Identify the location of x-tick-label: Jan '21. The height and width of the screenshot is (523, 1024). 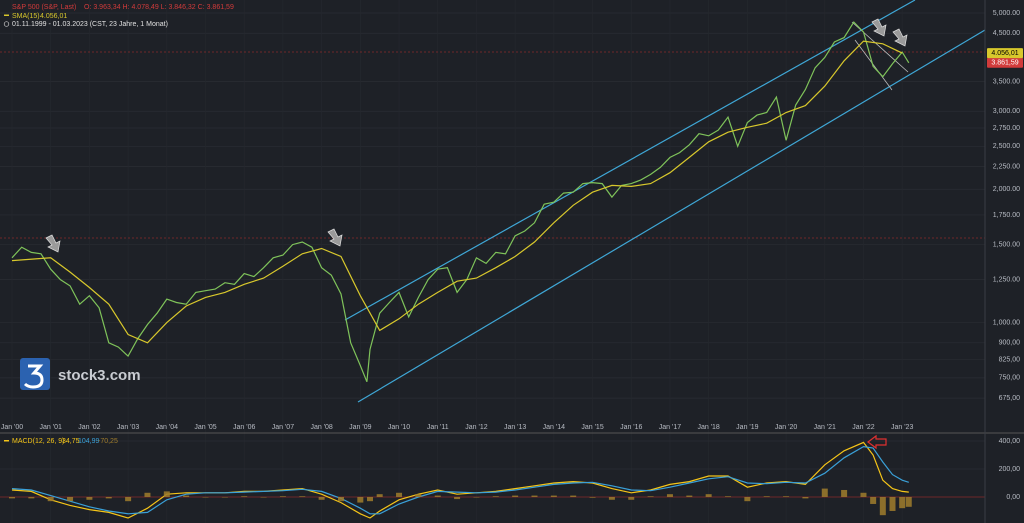
(825, 427).